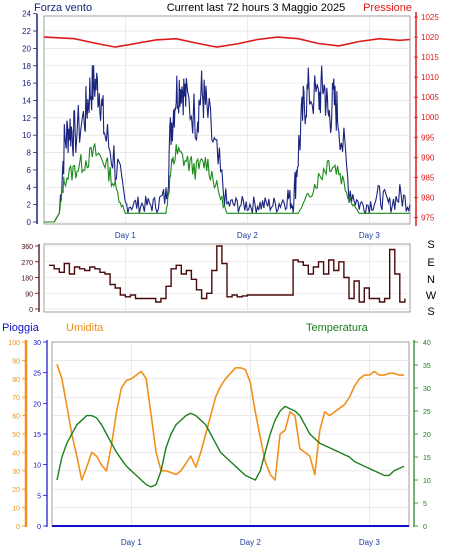  I want to click on pressure-tick-label: 975, so click(428, 217).